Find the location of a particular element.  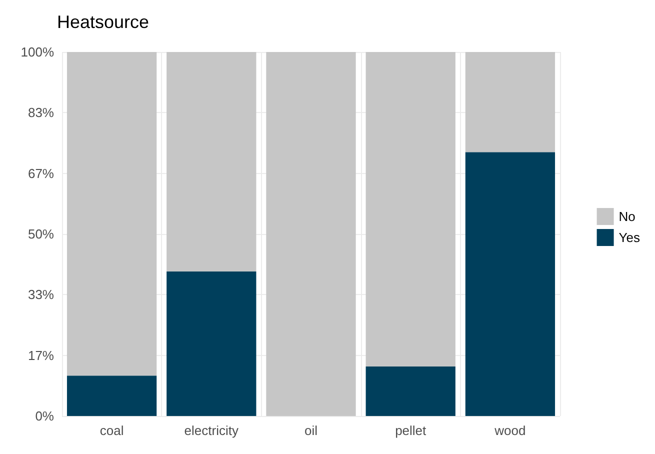

x-tick-label: coal is located at coordinates (112, 430).